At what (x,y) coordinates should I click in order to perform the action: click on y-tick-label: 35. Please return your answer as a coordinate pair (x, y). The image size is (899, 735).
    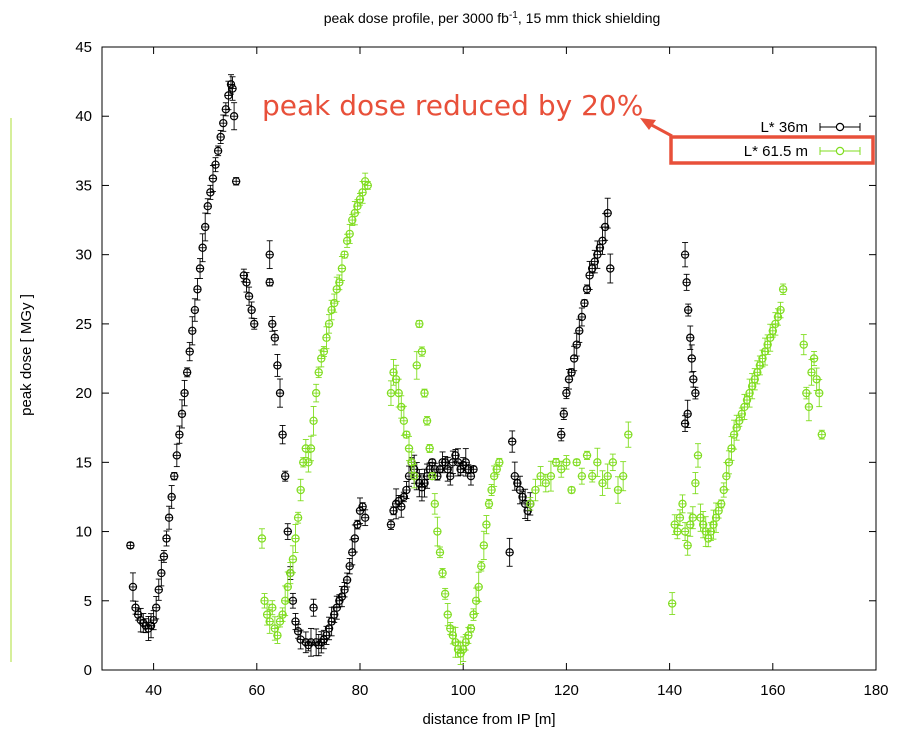
    Looking at the image, I should click on (83, 185).